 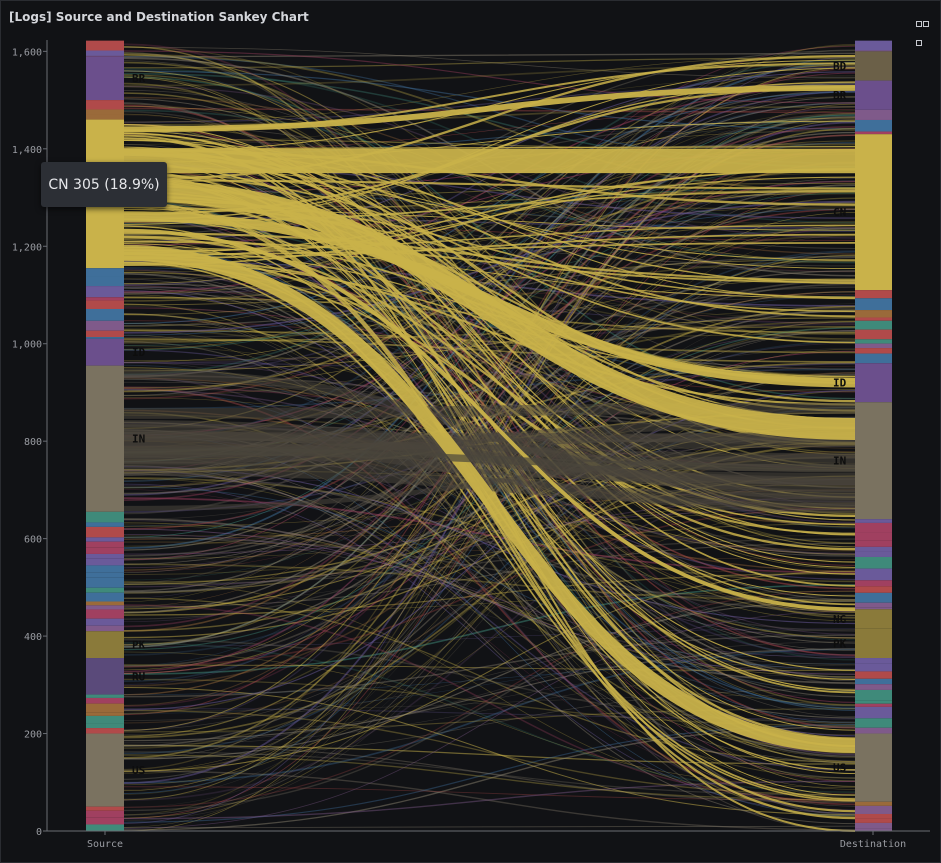 What do you see at coordinates (873, 383) in the screenshot?
I see `destination-node-id` at bounding box center [873, 383].